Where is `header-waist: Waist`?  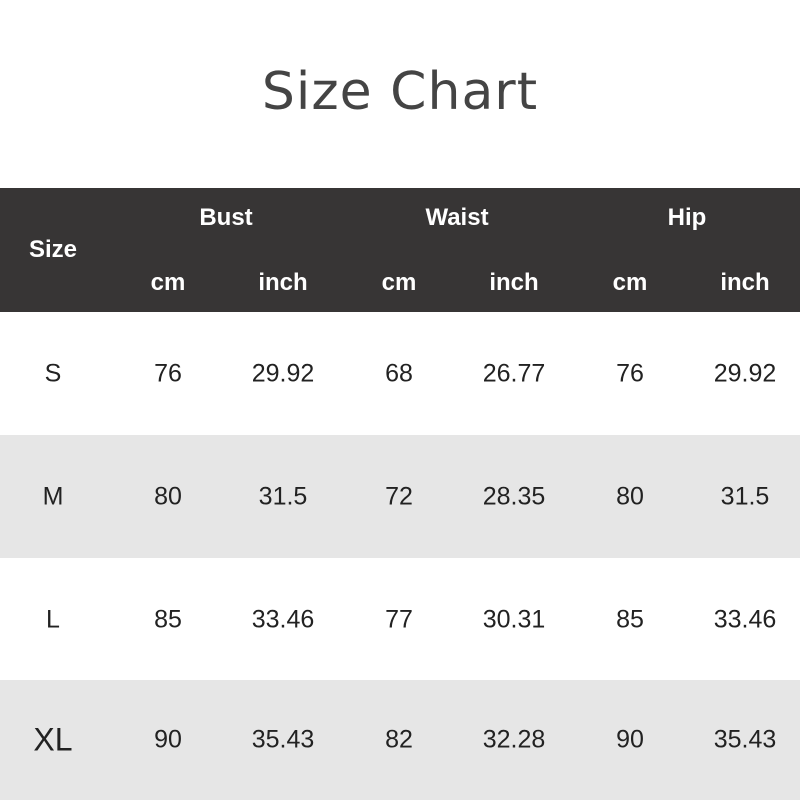 header-waist: Waist is located at coordinates (457, 217).